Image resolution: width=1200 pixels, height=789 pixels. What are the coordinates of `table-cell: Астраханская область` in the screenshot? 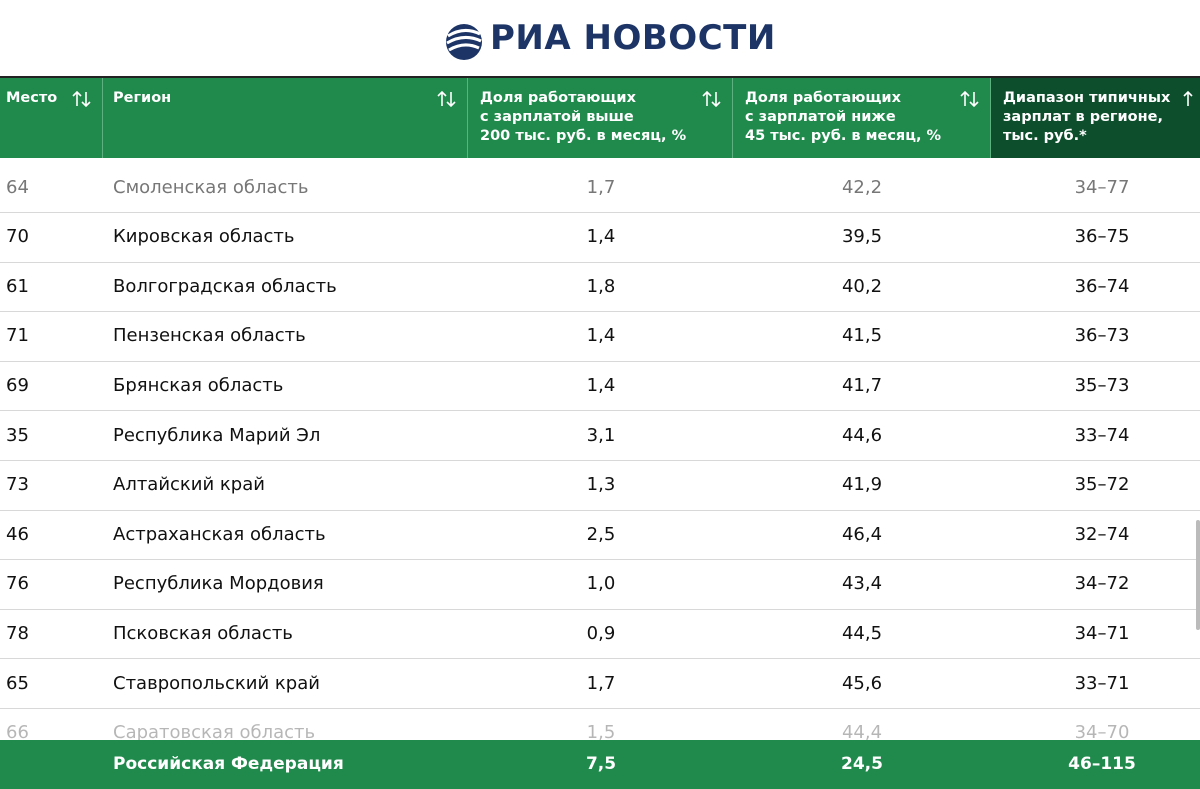 It's located at (219, 534).